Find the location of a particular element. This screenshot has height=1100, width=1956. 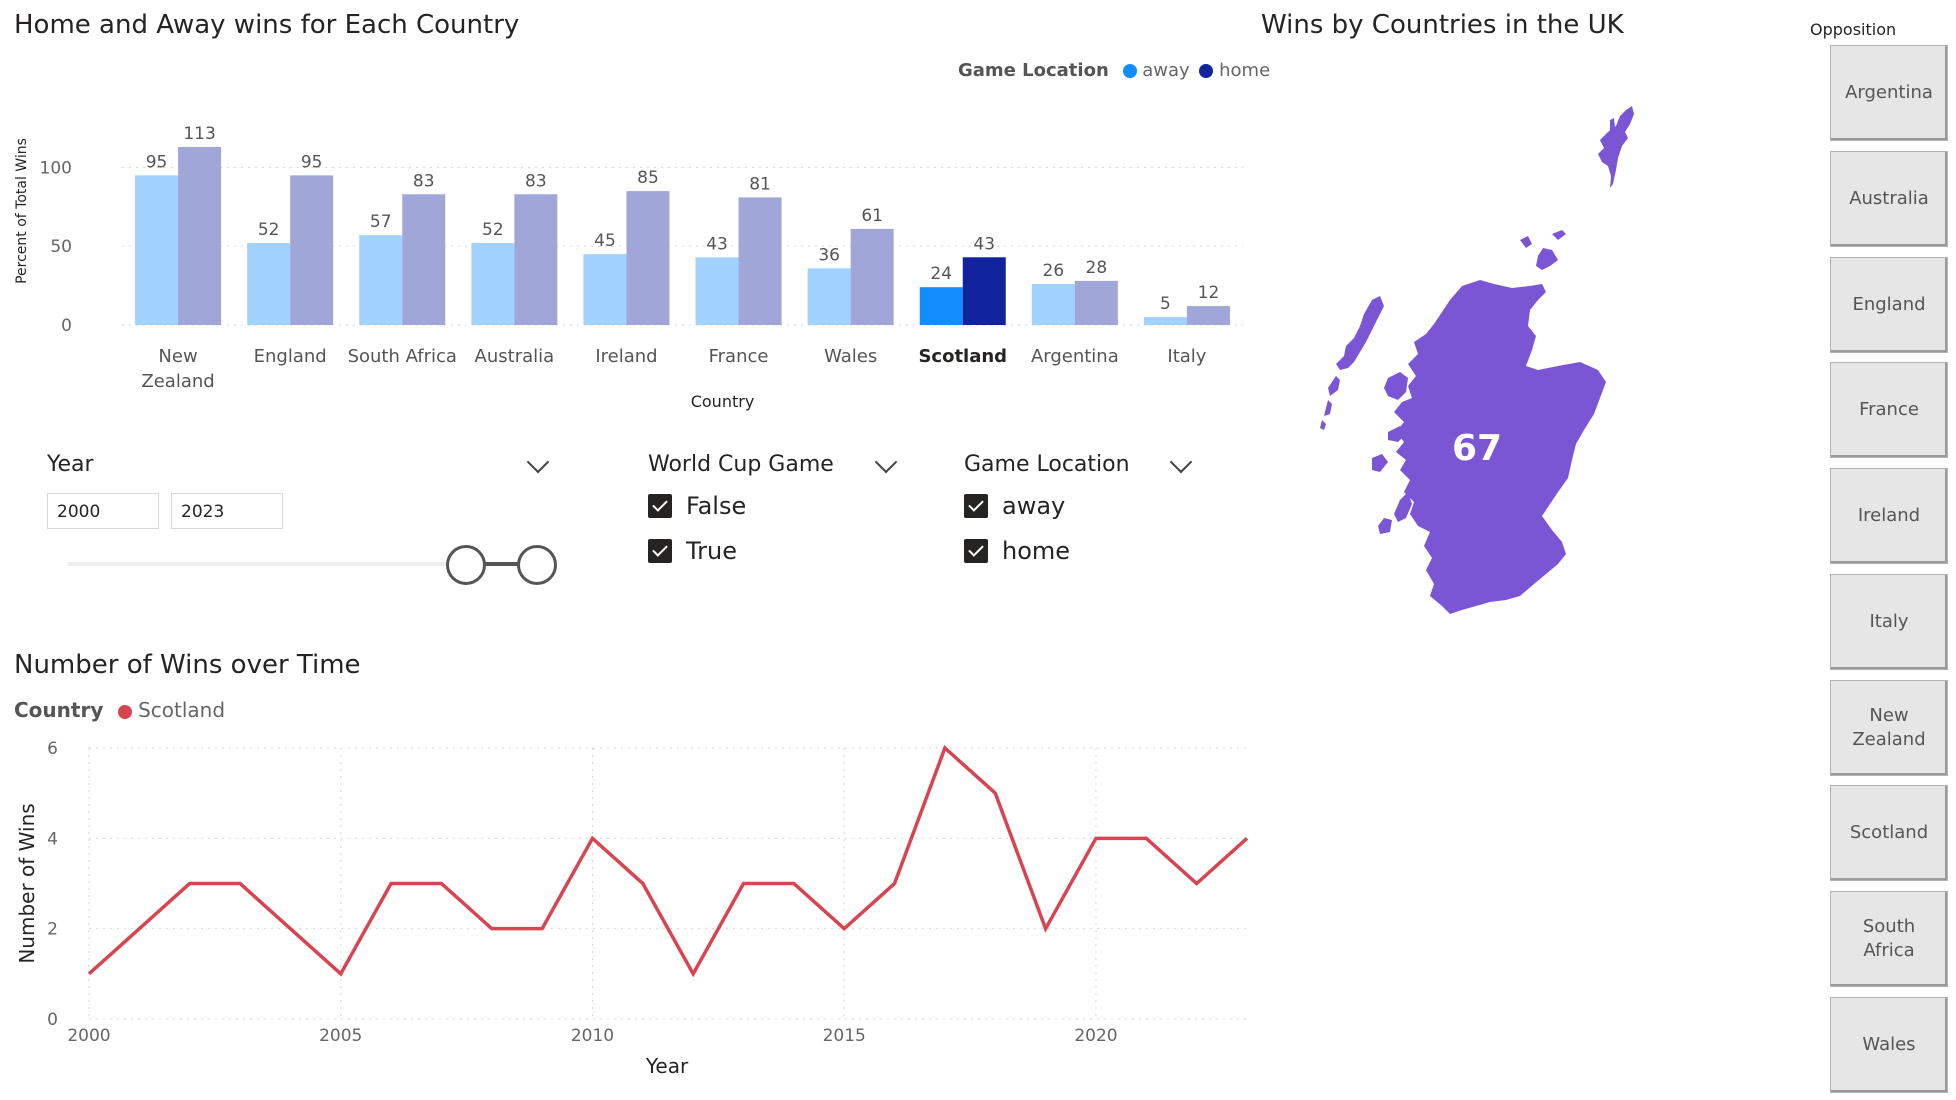

bar-x-axis-title: Country is located at coordinates (723, 401).